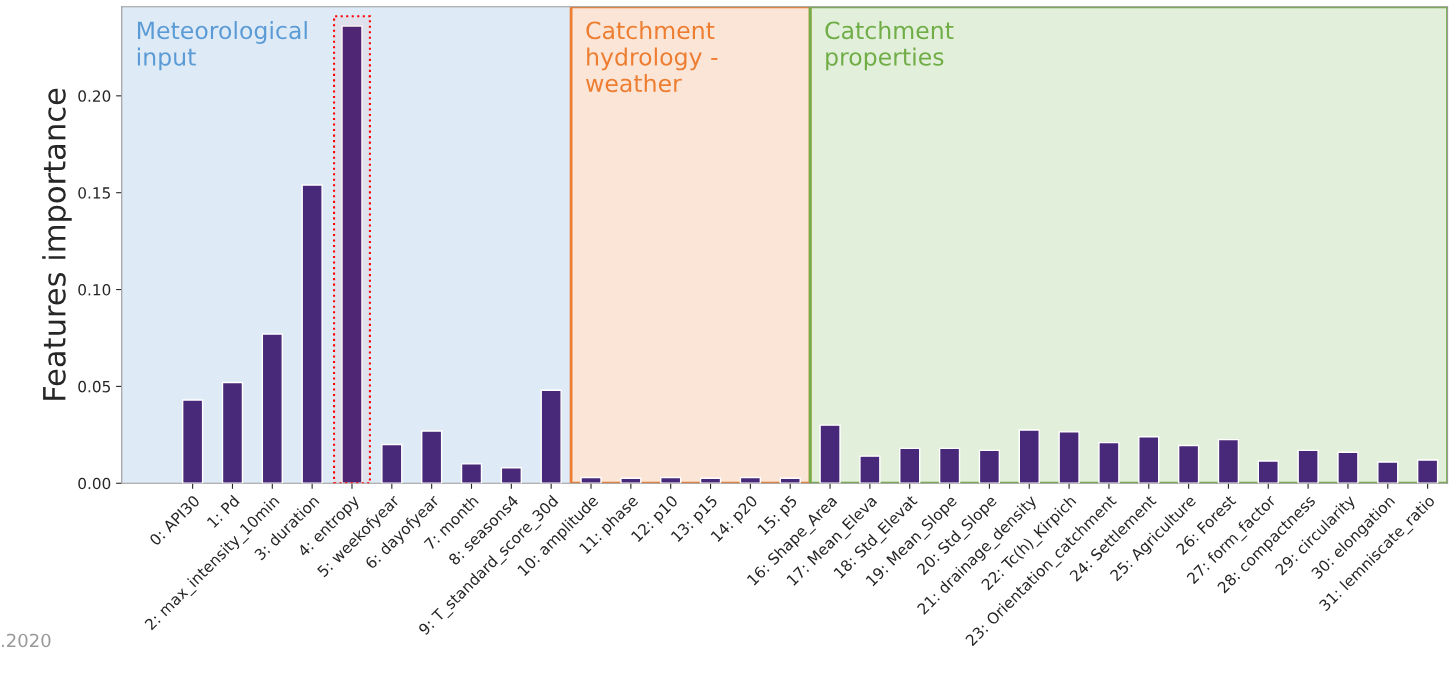  What do you see at coordinates (26, 640) in the screenshot?
I see `text: .2020` at bounding box center [26, 640].